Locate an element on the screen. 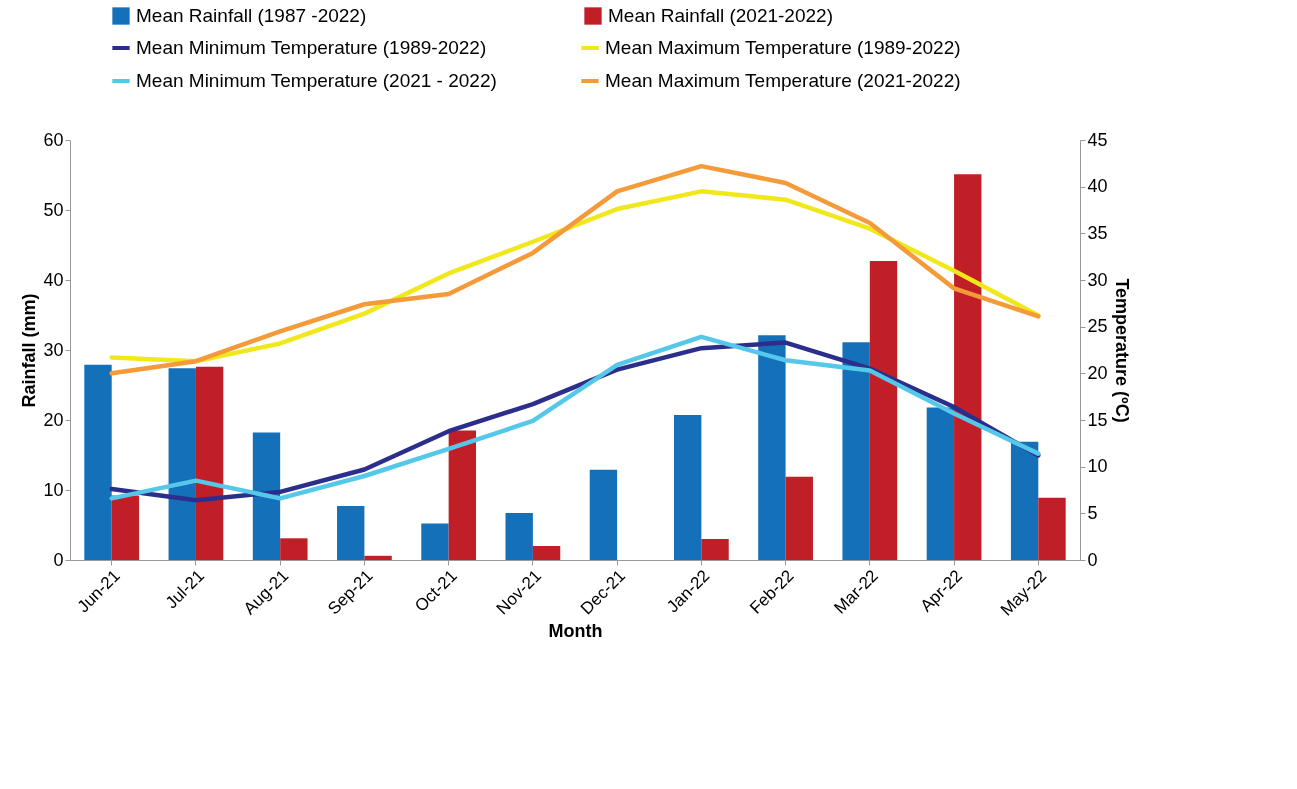  x-axis-title: Month is located at coordinates (575, 630).